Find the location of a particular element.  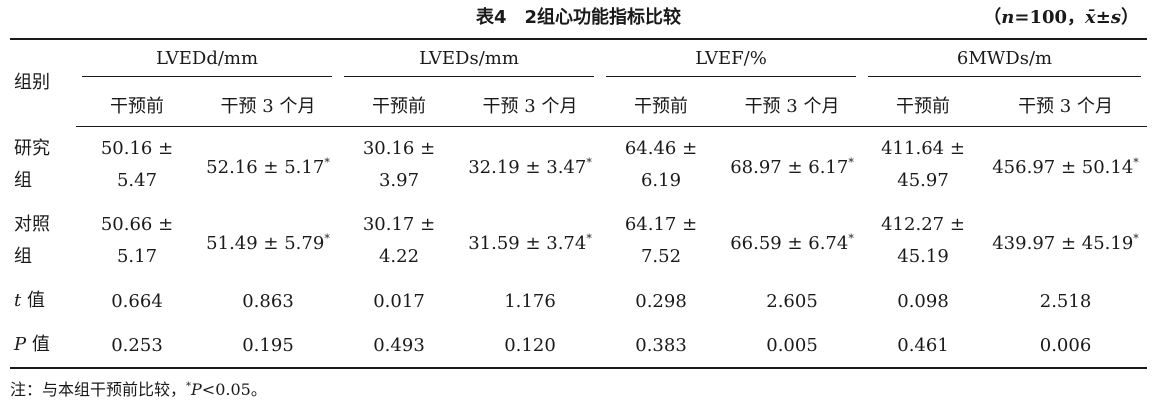

table-cell: 0.298 is located at coordinates (661, 301).